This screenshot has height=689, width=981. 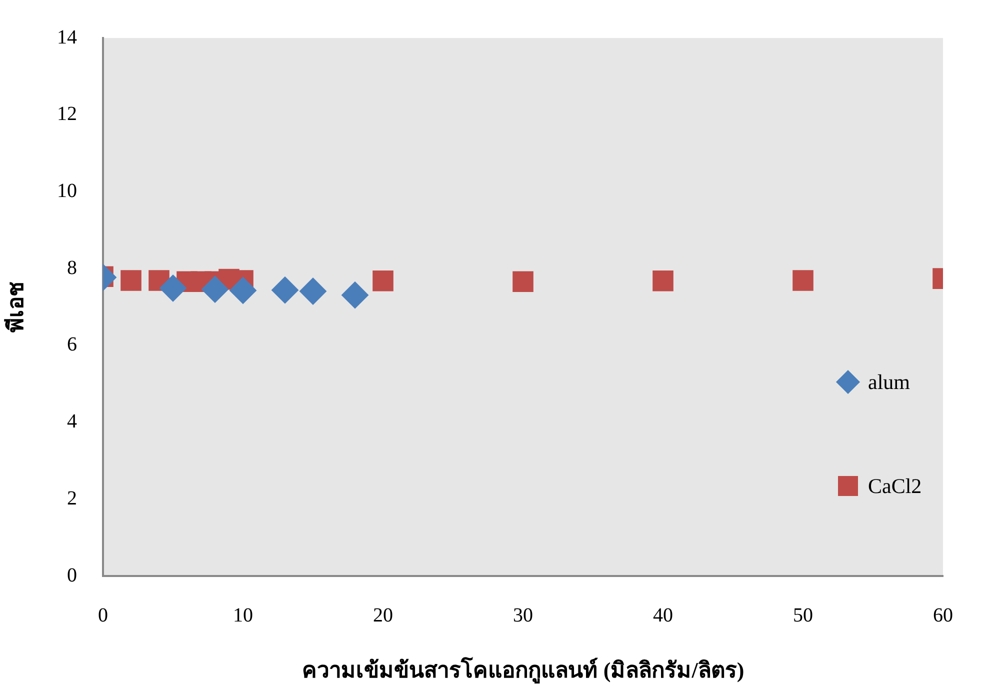 What do you see at coordinates (943, 615) in the screenshot?
I see `x-tick-label: 60` at bounding box center [943, 615].